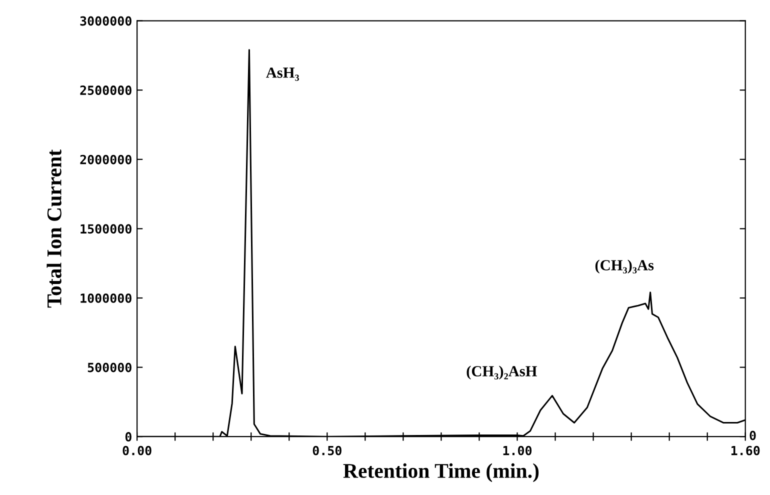 Image resolution: width=770 pixels, height=495 pixels. Describe the element at coordinates (106, 159) in the screenshot. I see `y-tick-label: 2000000` at that location.